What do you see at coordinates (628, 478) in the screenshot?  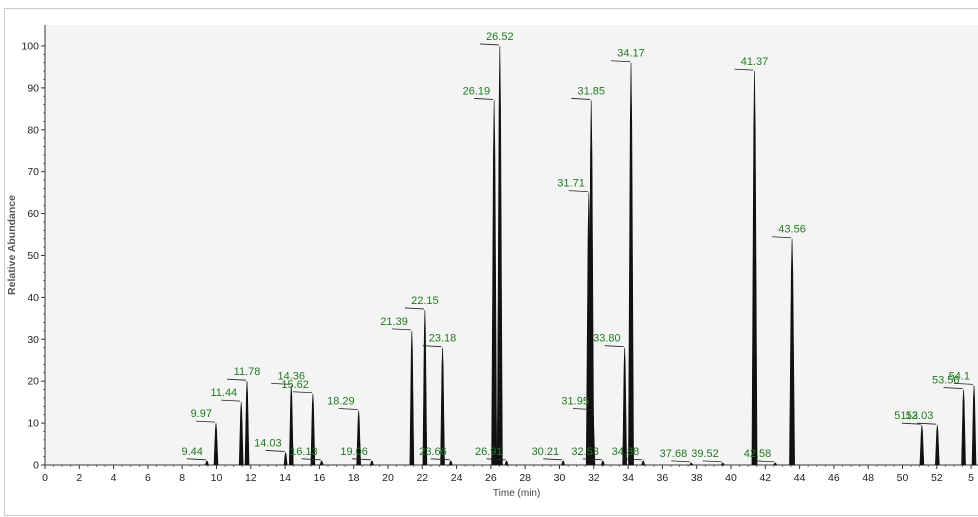 I see `x-tick-label: 34` at bounding box center [628, 478].